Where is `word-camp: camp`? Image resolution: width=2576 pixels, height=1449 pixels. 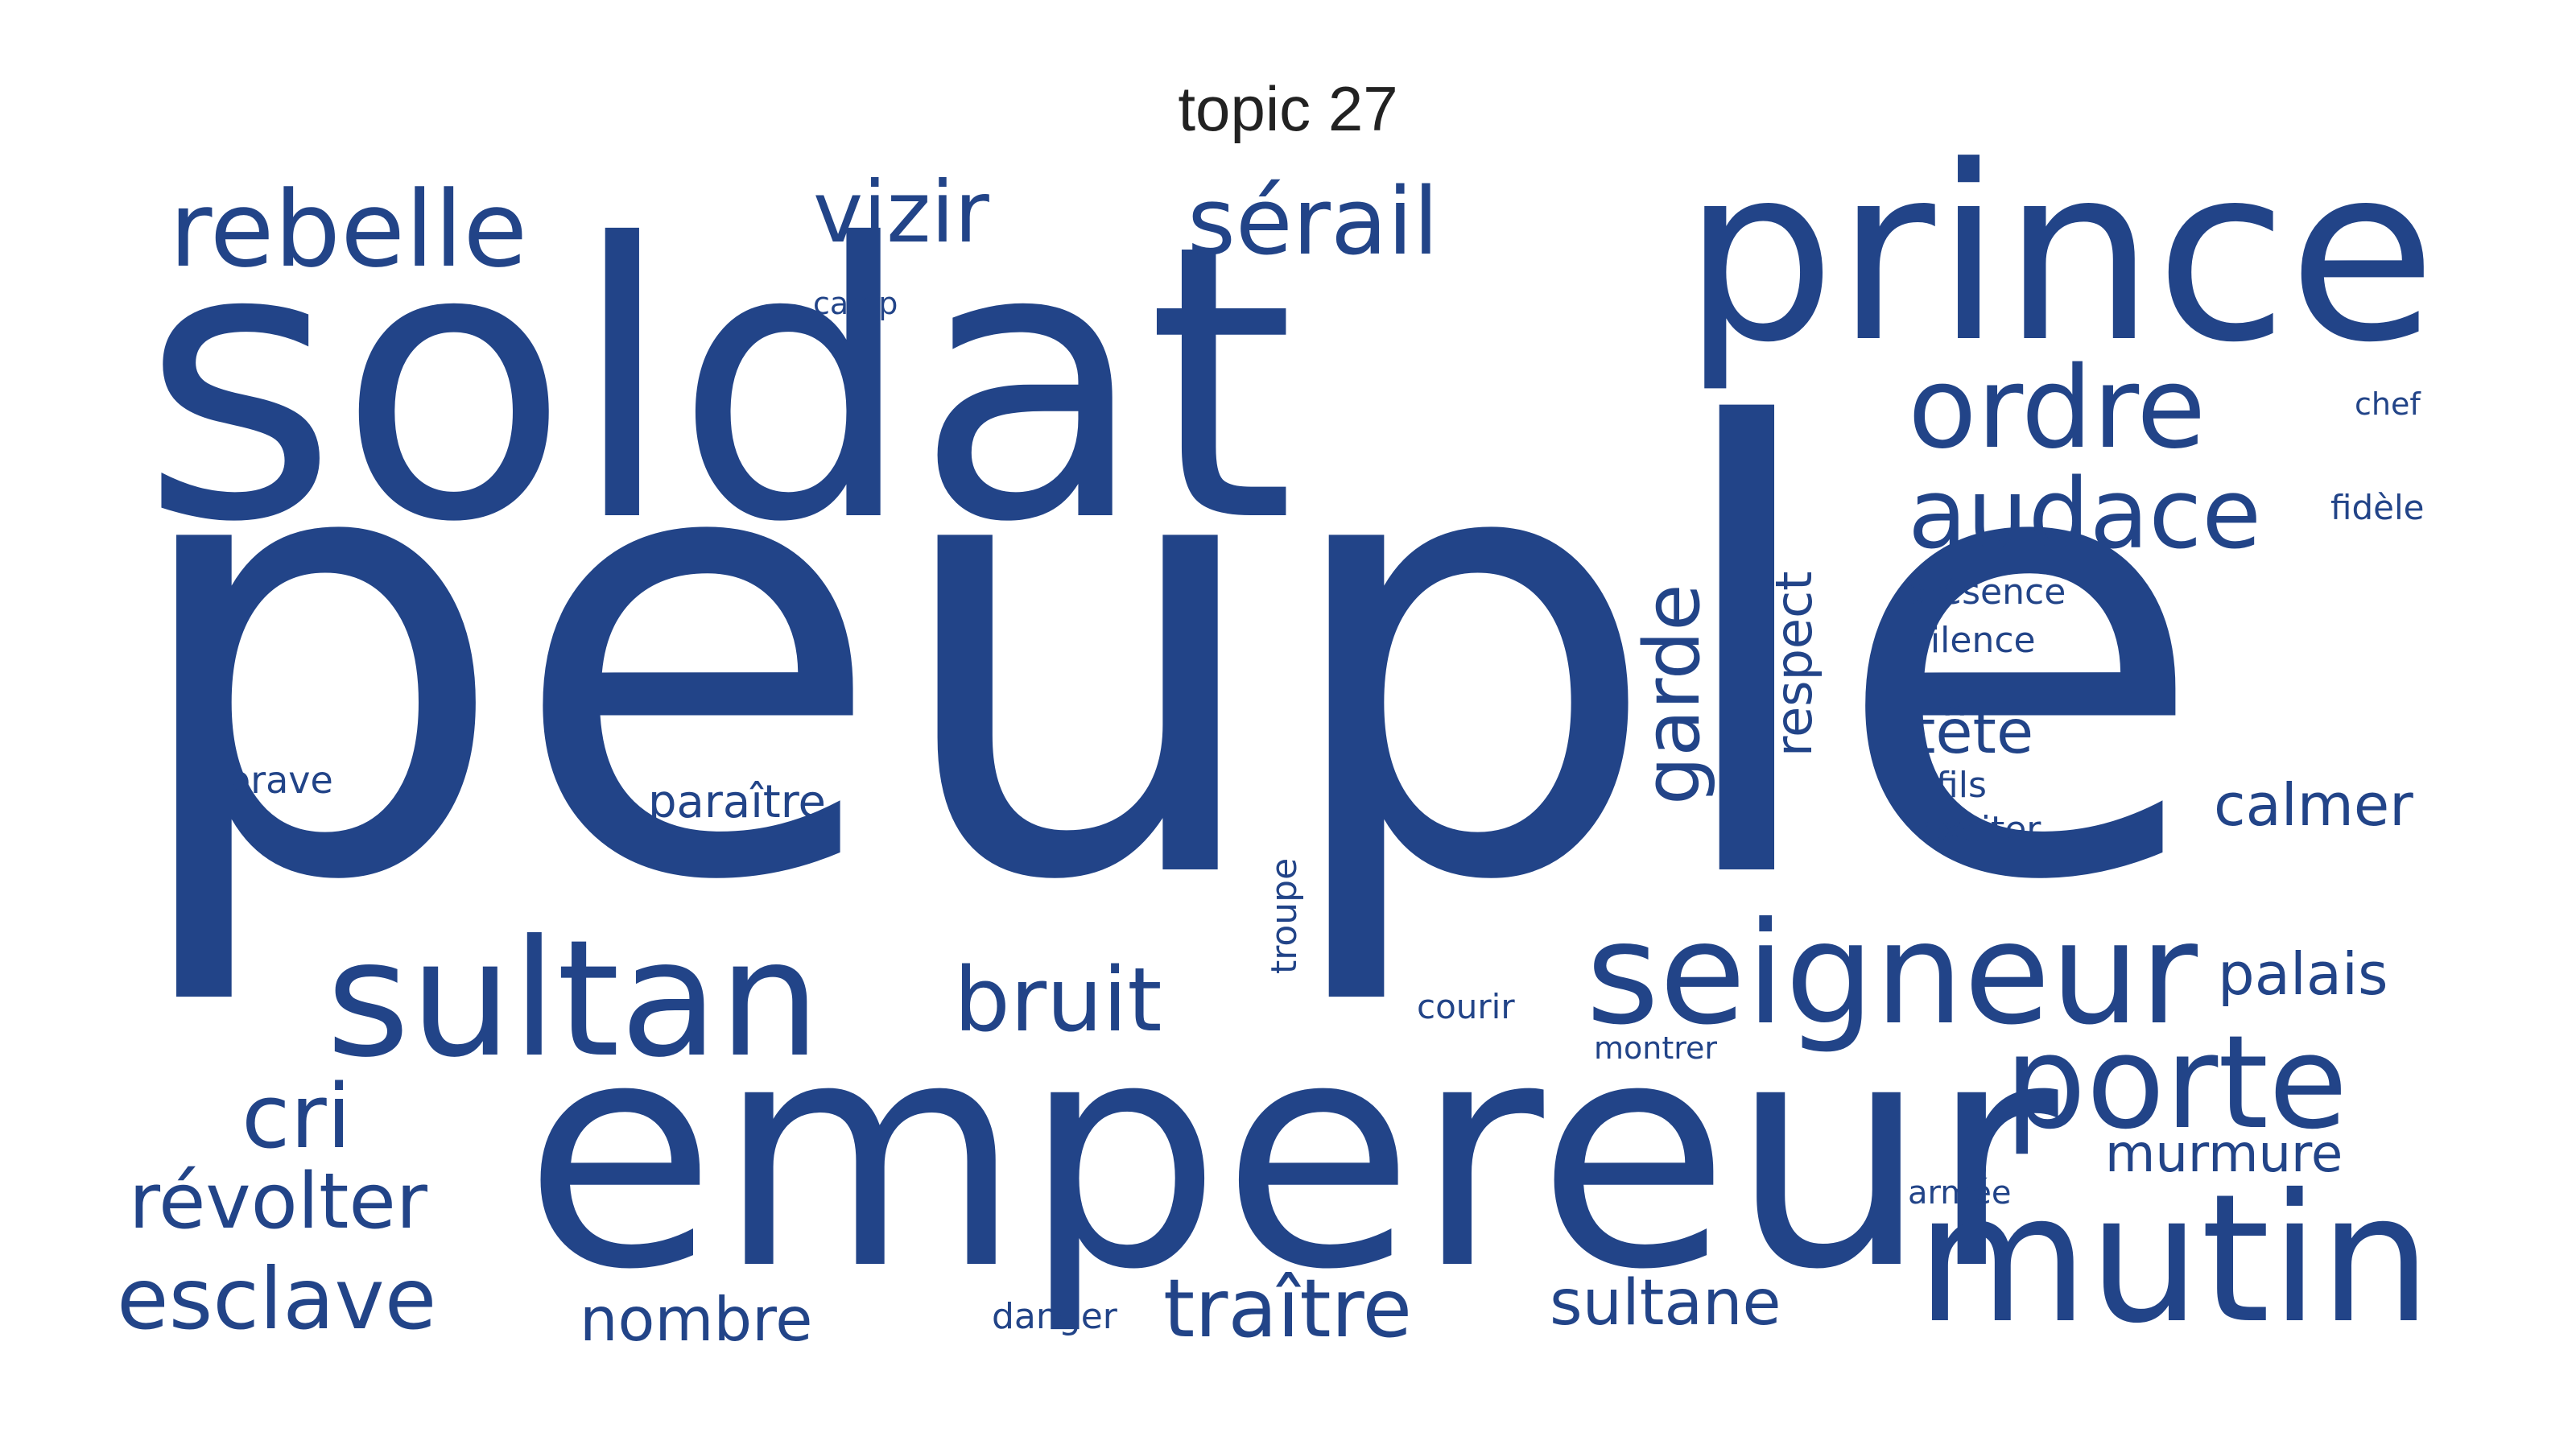
word-camp: camp is located at coordinates (855, 303).